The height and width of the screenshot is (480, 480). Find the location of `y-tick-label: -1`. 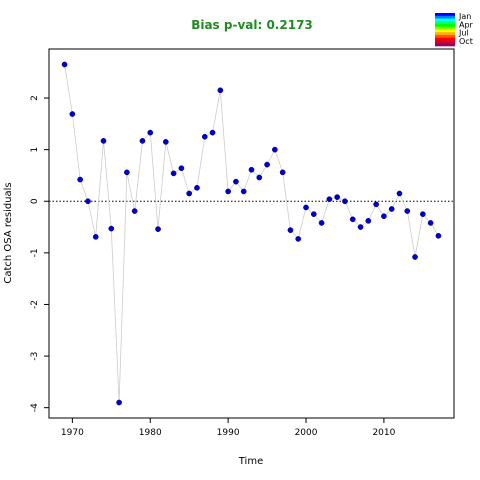

y-tick-label: -1 is located at coordinates (35, 252).